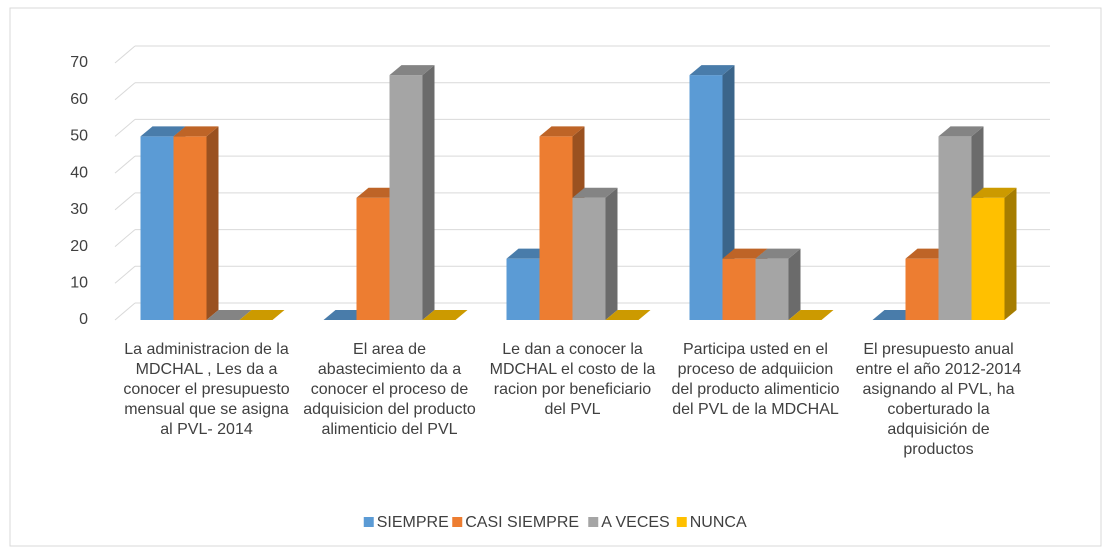 The width and height of the screenshot is (1111, 555). What do you see at coordinates (79, 283) in the screenshot?
I see `y-tick-label: 10` at bounding box center [79, 283].